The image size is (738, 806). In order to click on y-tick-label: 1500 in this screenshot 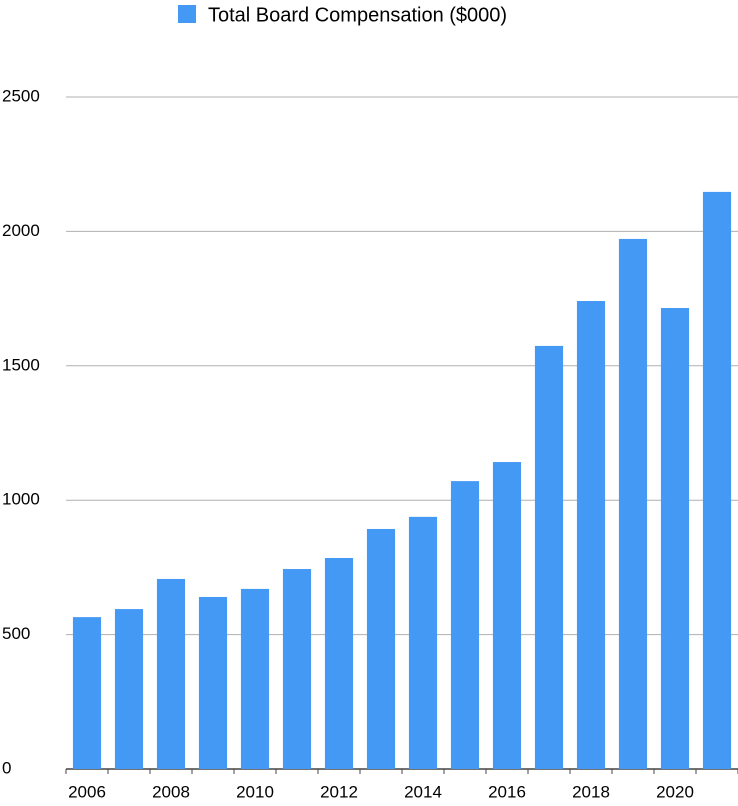, I will do `click(21, 364)`.